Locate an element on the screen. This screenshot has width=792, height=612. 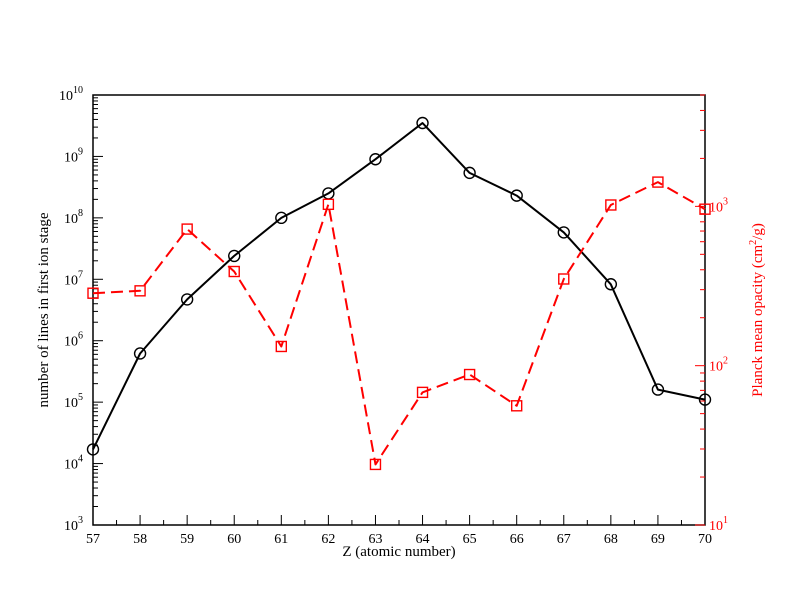
right-axis-title-end: /g) is located at coordinates (758, 231).